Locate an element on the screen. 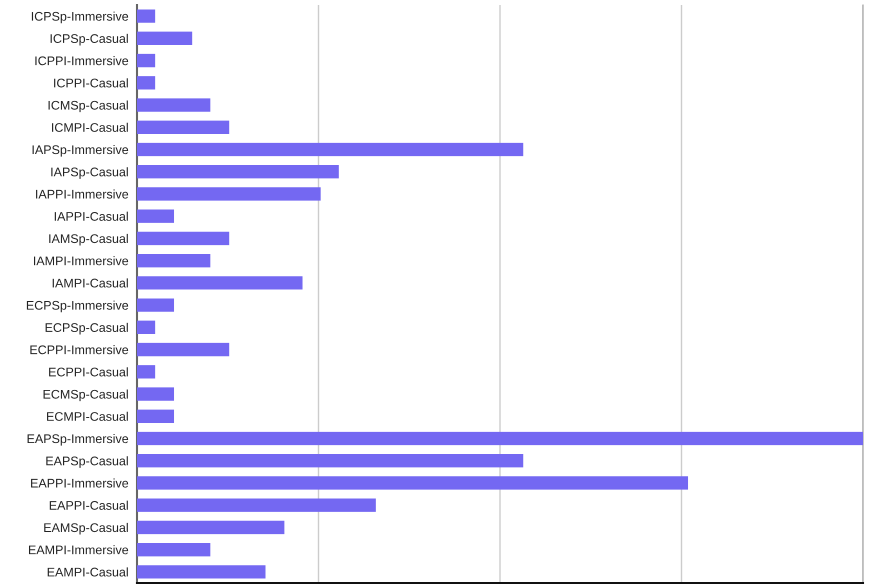  y-tick-label: IAPSp-Immersive is located at coordinates (80, 150).